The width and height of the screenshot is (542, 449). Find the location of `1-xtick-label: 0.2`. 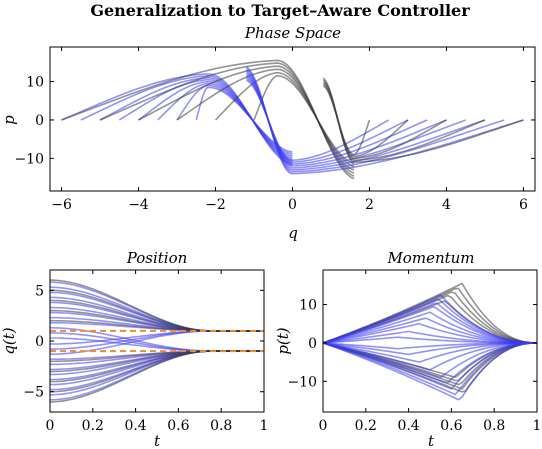

1-xtick-label: 0.2 is located at coordinates (93, 426).